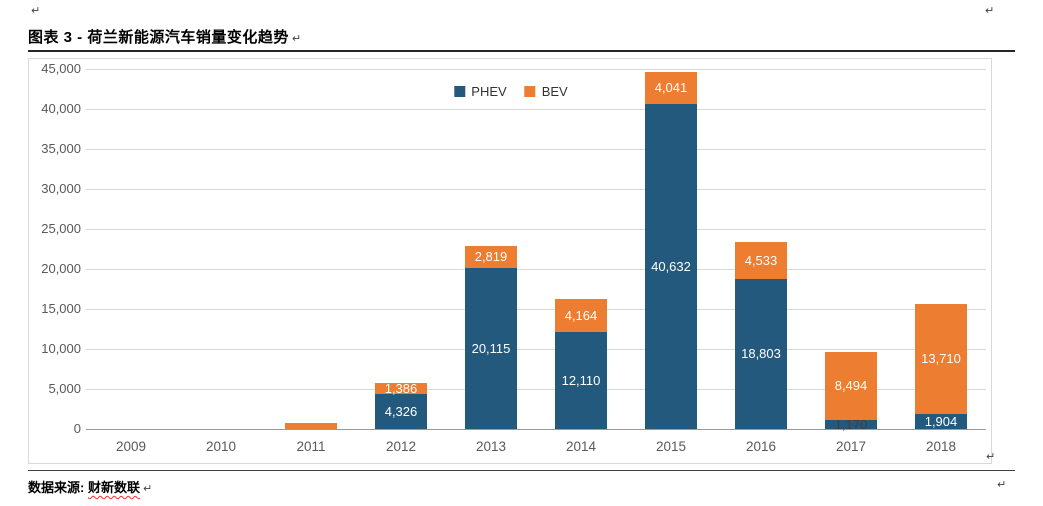 This screenshot has height=506, width=1043. I want to click on data-label: 40,632, so click(671, 266).